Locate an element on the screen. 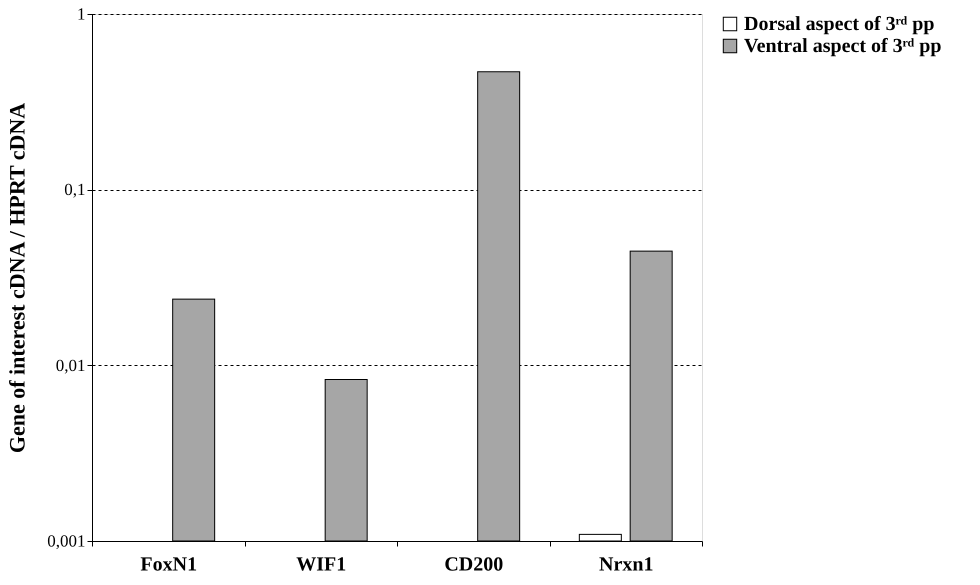 This screenshot has height=585, width=980. x-tick-label: FoxN1 is located at coordinates (169, 565).